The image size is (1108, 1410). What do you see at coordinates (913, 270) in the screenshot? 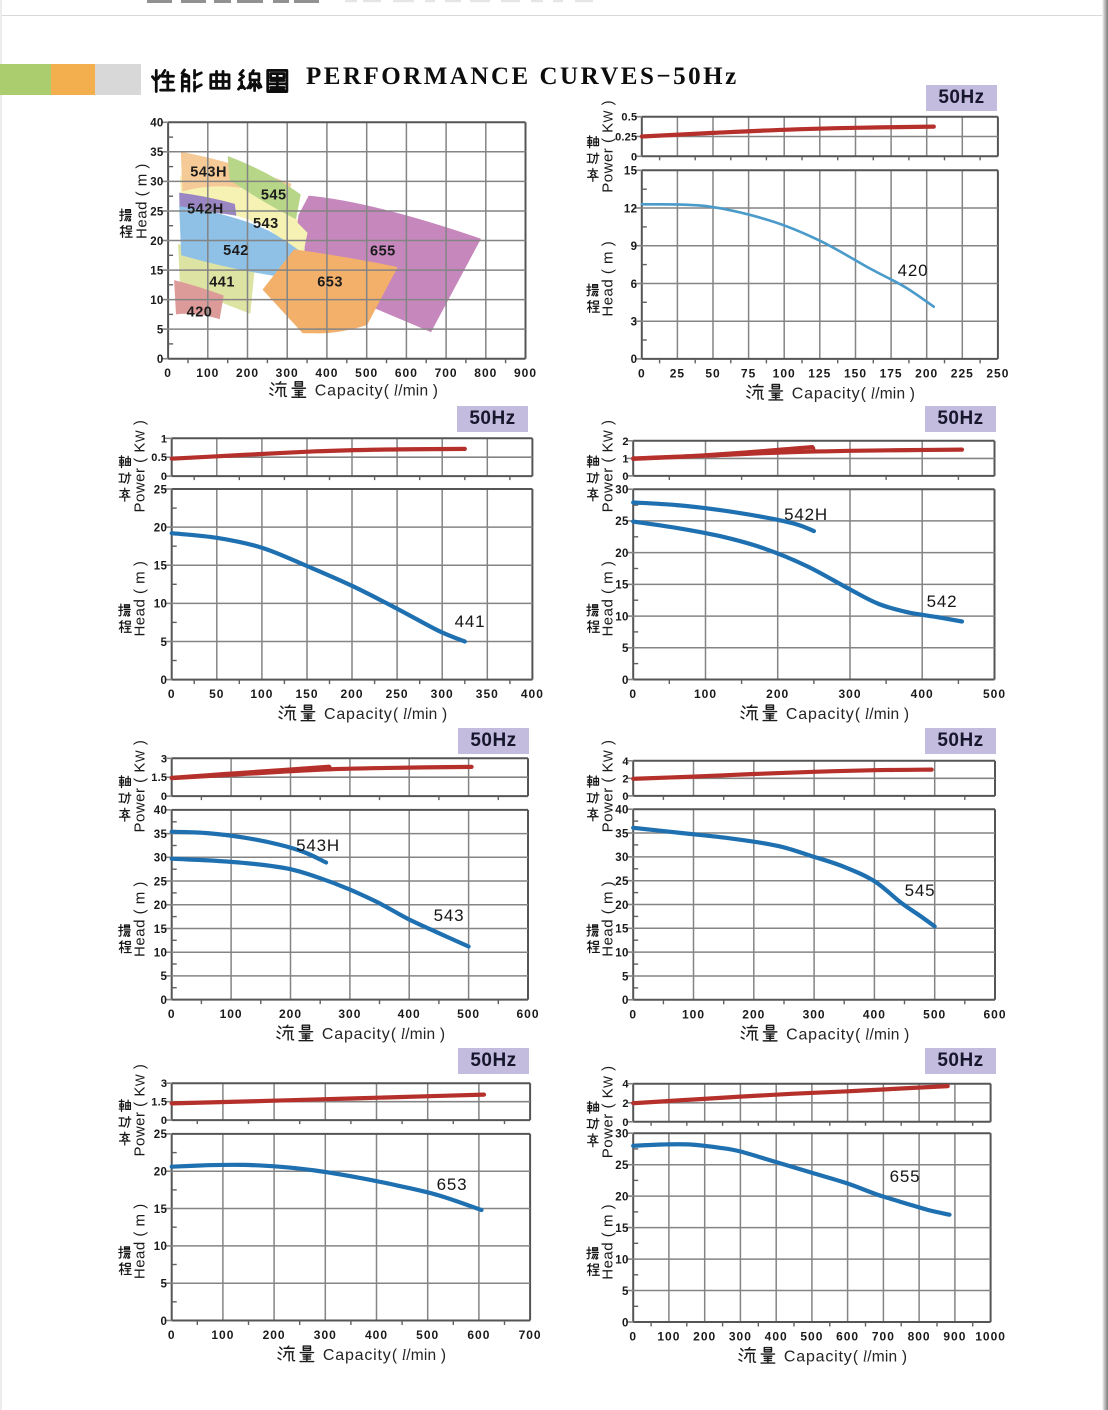
I see `svg-text: 420` at bounding box center [913, 270].